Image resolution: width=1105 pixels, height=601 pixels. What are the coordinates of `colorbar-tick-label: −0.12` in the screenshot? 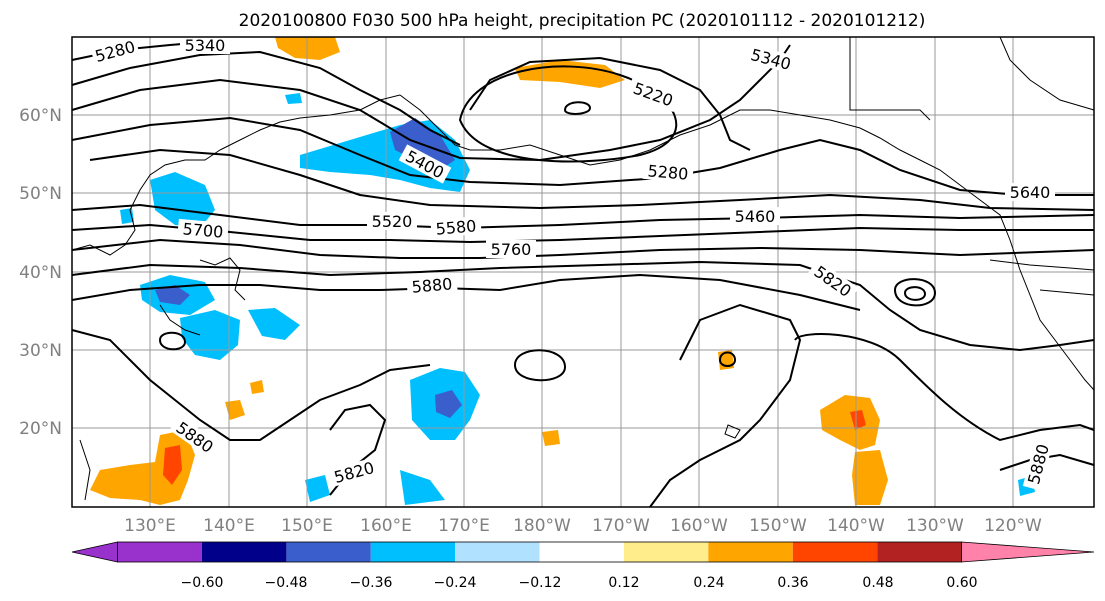 It's located at (540, 583).